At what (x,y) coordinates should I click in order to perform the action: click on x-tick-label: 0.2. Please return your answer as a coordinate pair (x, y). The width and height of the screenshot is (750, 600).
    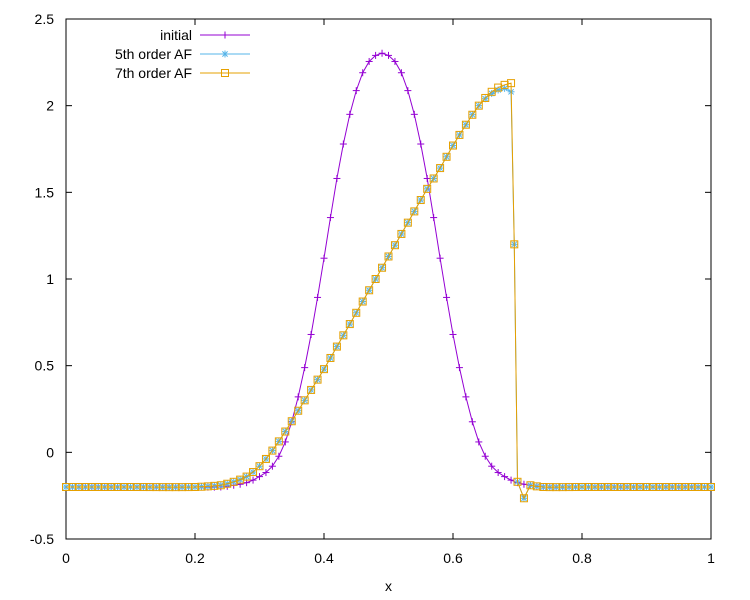
    Looking at the image, I should click on (195, 558).